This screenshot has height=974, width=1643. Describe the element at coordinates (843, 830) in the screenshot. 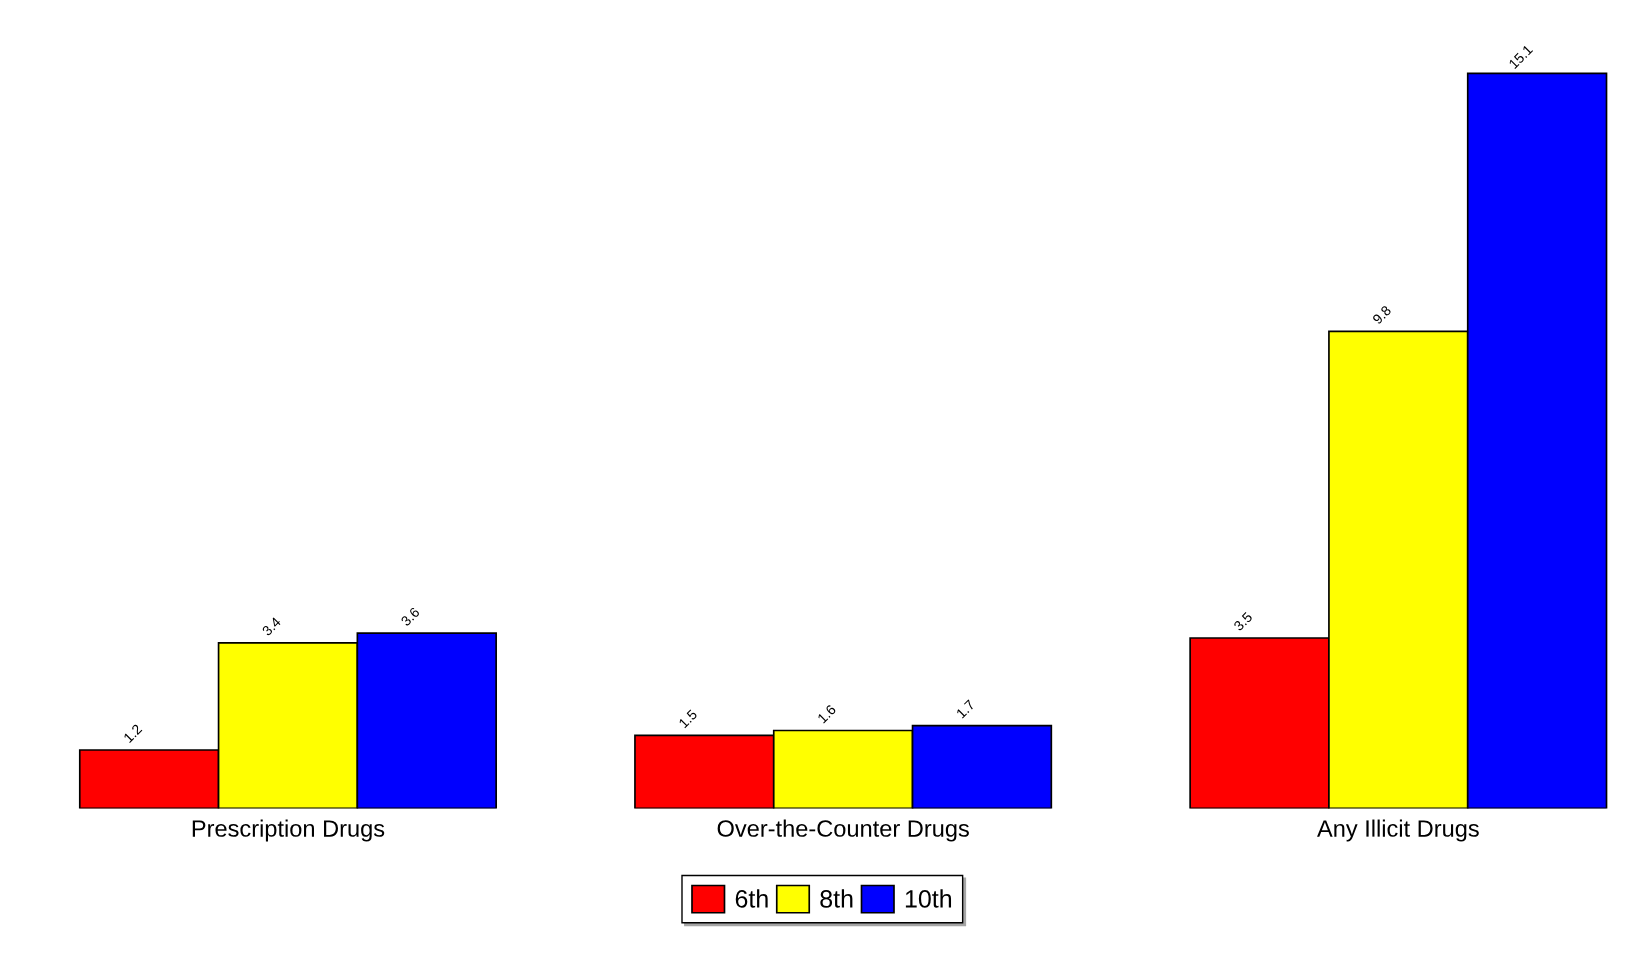

I see `x-tick-label: Over-the-Counter Drugs` at that location.